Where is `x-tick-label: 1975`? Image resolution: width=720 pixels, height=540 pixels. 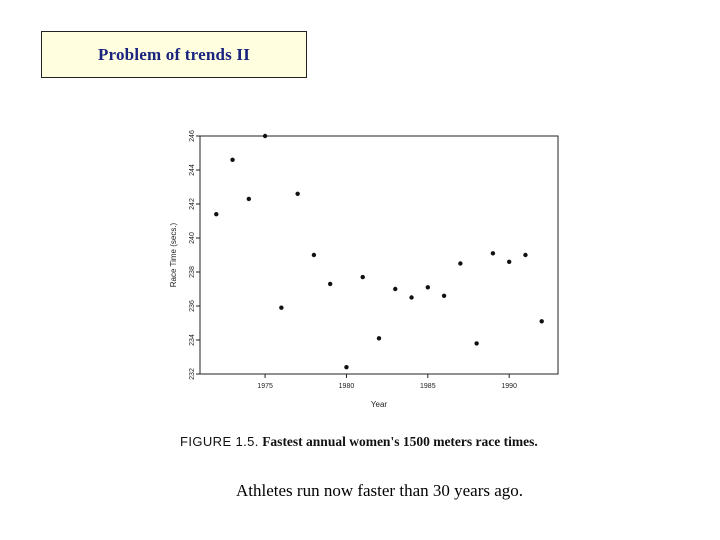 x-tick-label: 1975 is located at coordinates (265, 386).